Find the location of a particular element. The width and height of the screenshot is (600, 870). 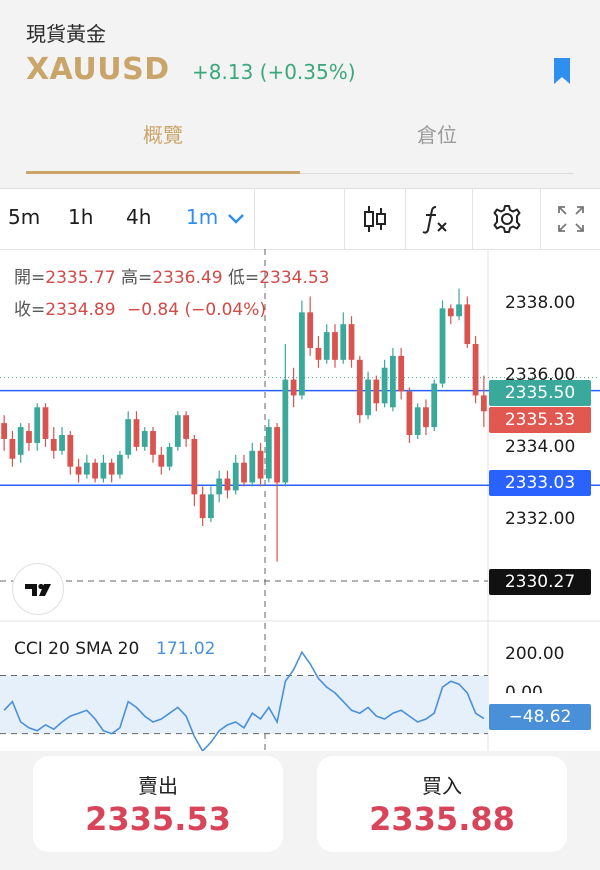

chevron-down-icon is located at coordinates (235, 218).